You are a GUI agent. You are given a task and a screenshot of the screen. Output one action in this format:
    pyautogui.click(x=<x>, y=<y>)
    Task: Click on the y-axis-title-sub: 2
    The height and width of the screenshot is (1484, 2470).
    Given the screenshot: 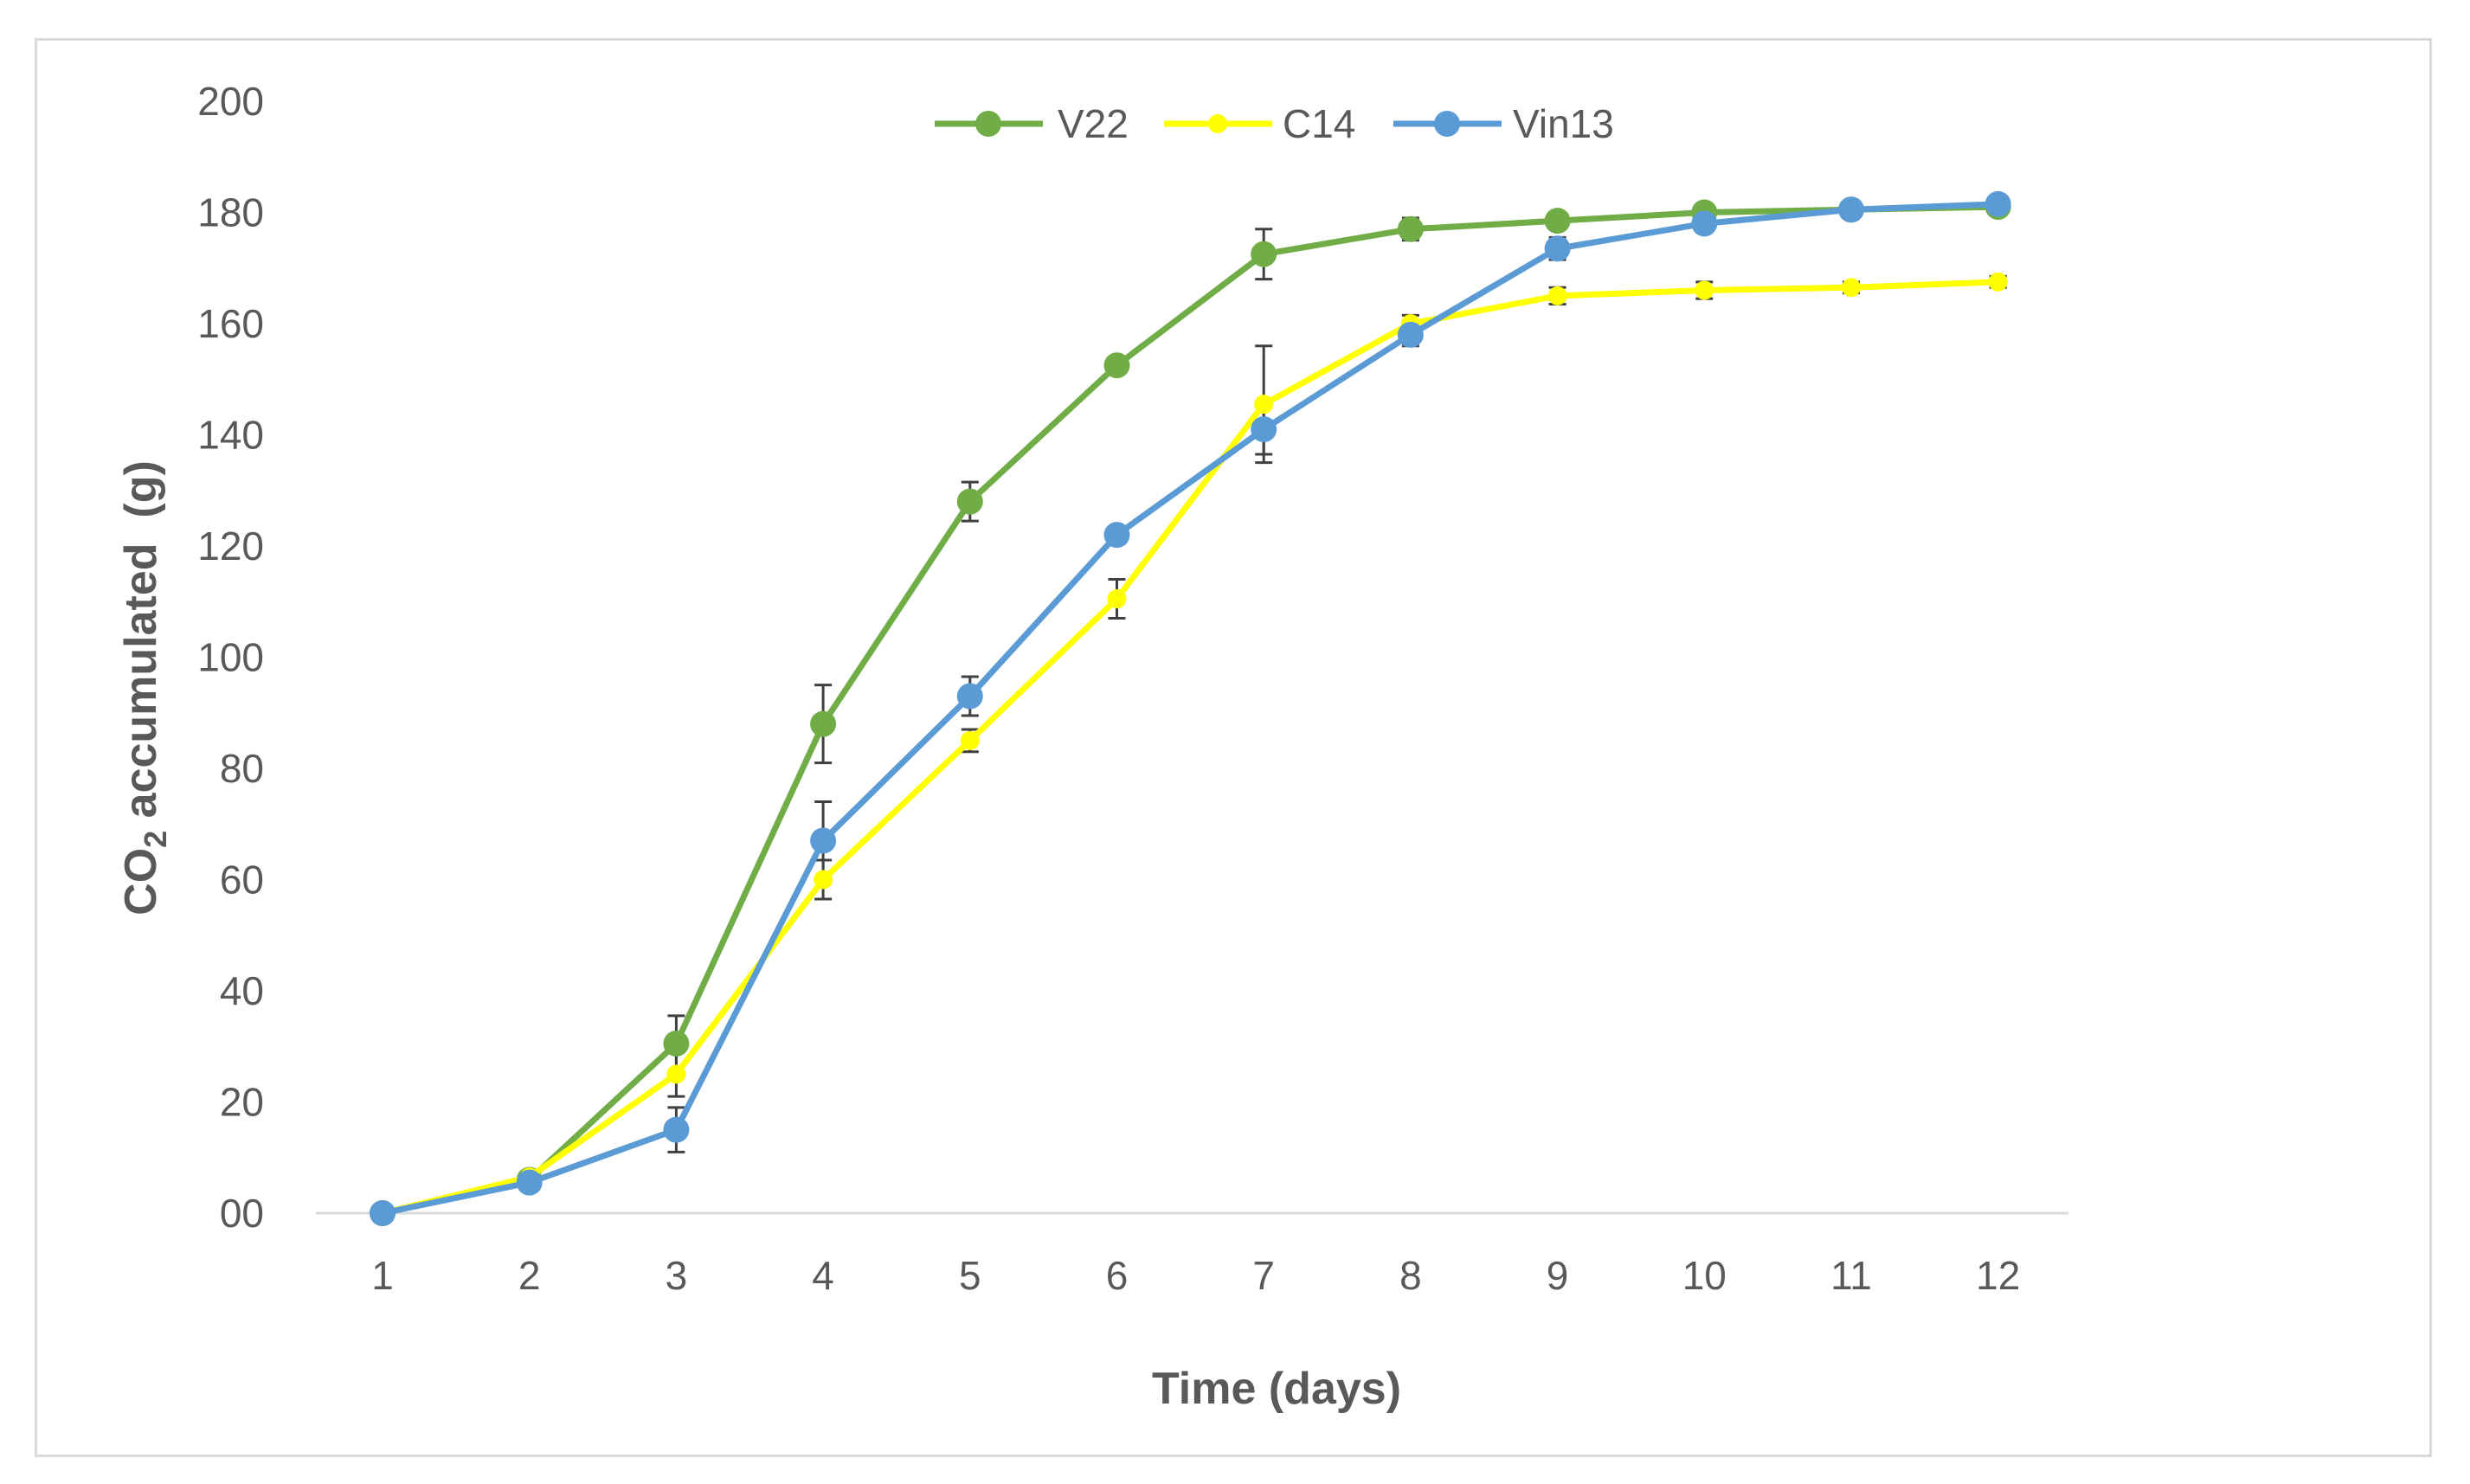 What is the action you would take?
    pyautogui.click(x=155, y=839)
    